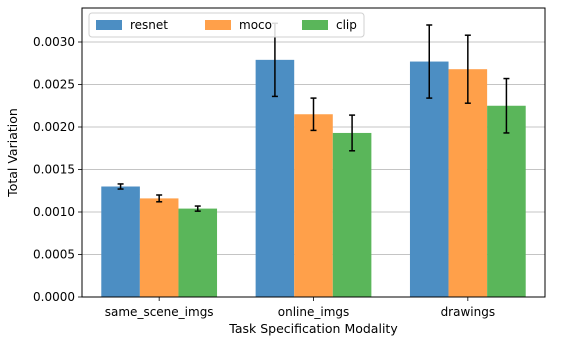 Image resolution: width=563 pixels, height=339 pixels. What do you see at coordinates (429, 179) in the screenshot?
I see `bar-resnet-drawings` at bounding box center [429, 179].